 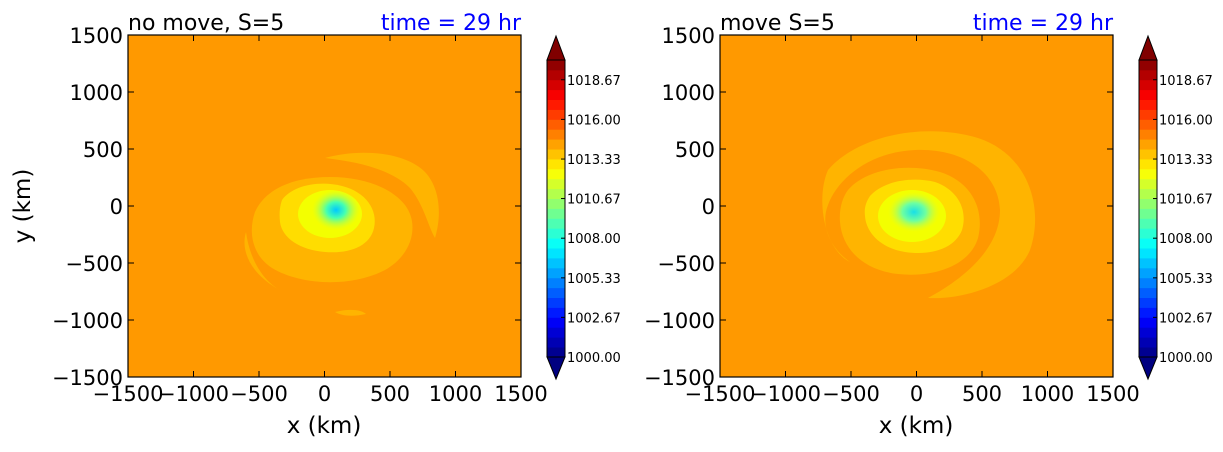 What do you see at coordinates (708, 207) in the screenshot?
I see `y-tick-label: 0` at bounding box center [708, 207].